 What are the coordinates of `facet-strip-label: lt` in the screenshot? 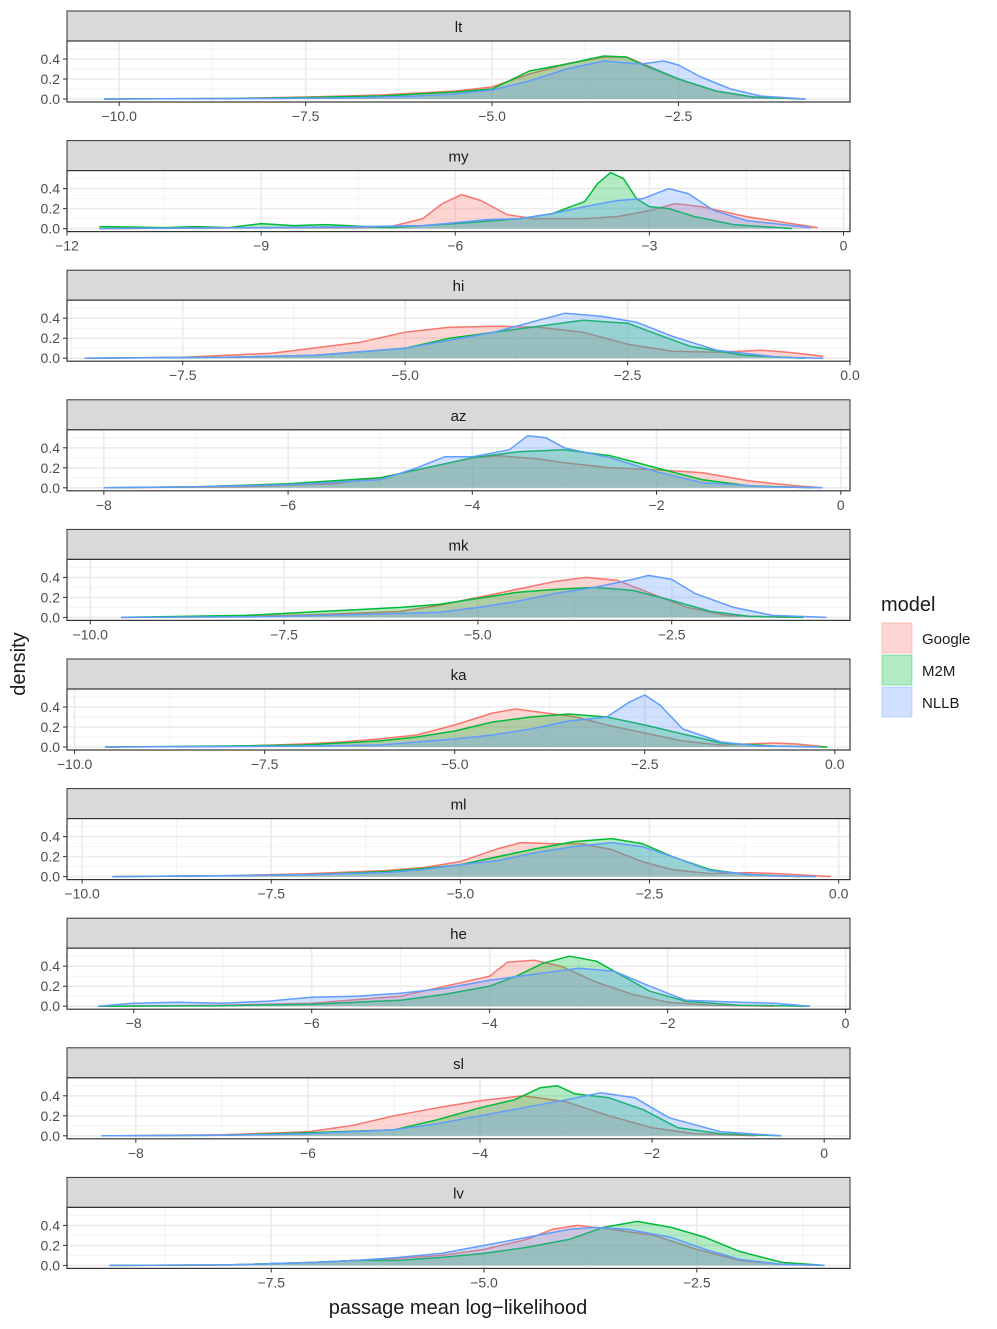 It's located at (459, 27).